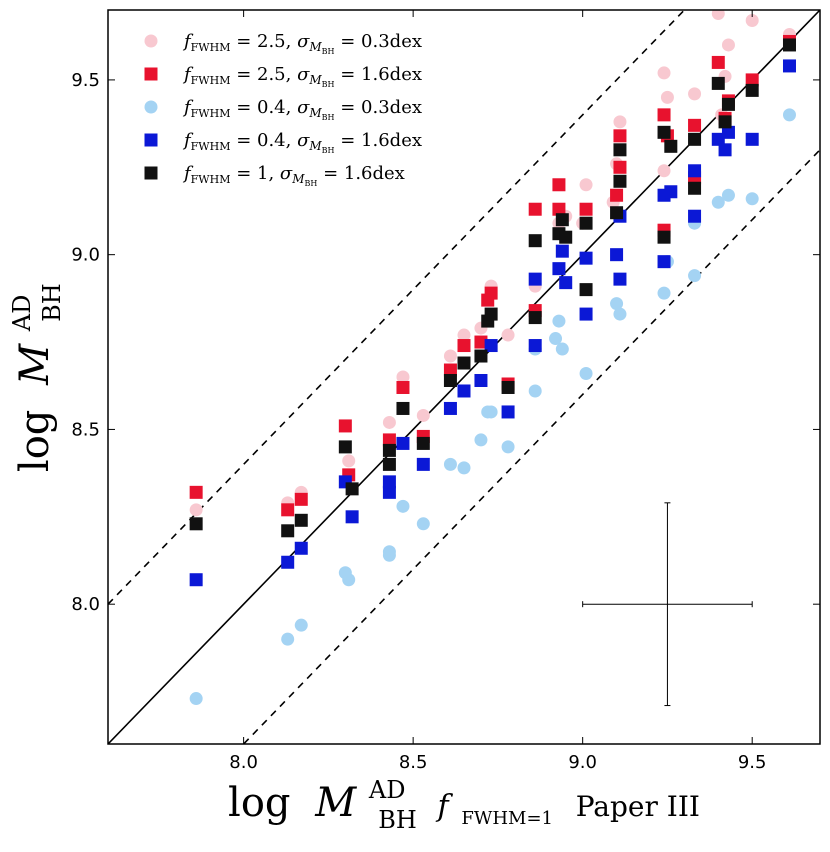  I want to click on legend-label: fFWHM = 0.4, σMBH = 0.3dex, so click(302, 109).